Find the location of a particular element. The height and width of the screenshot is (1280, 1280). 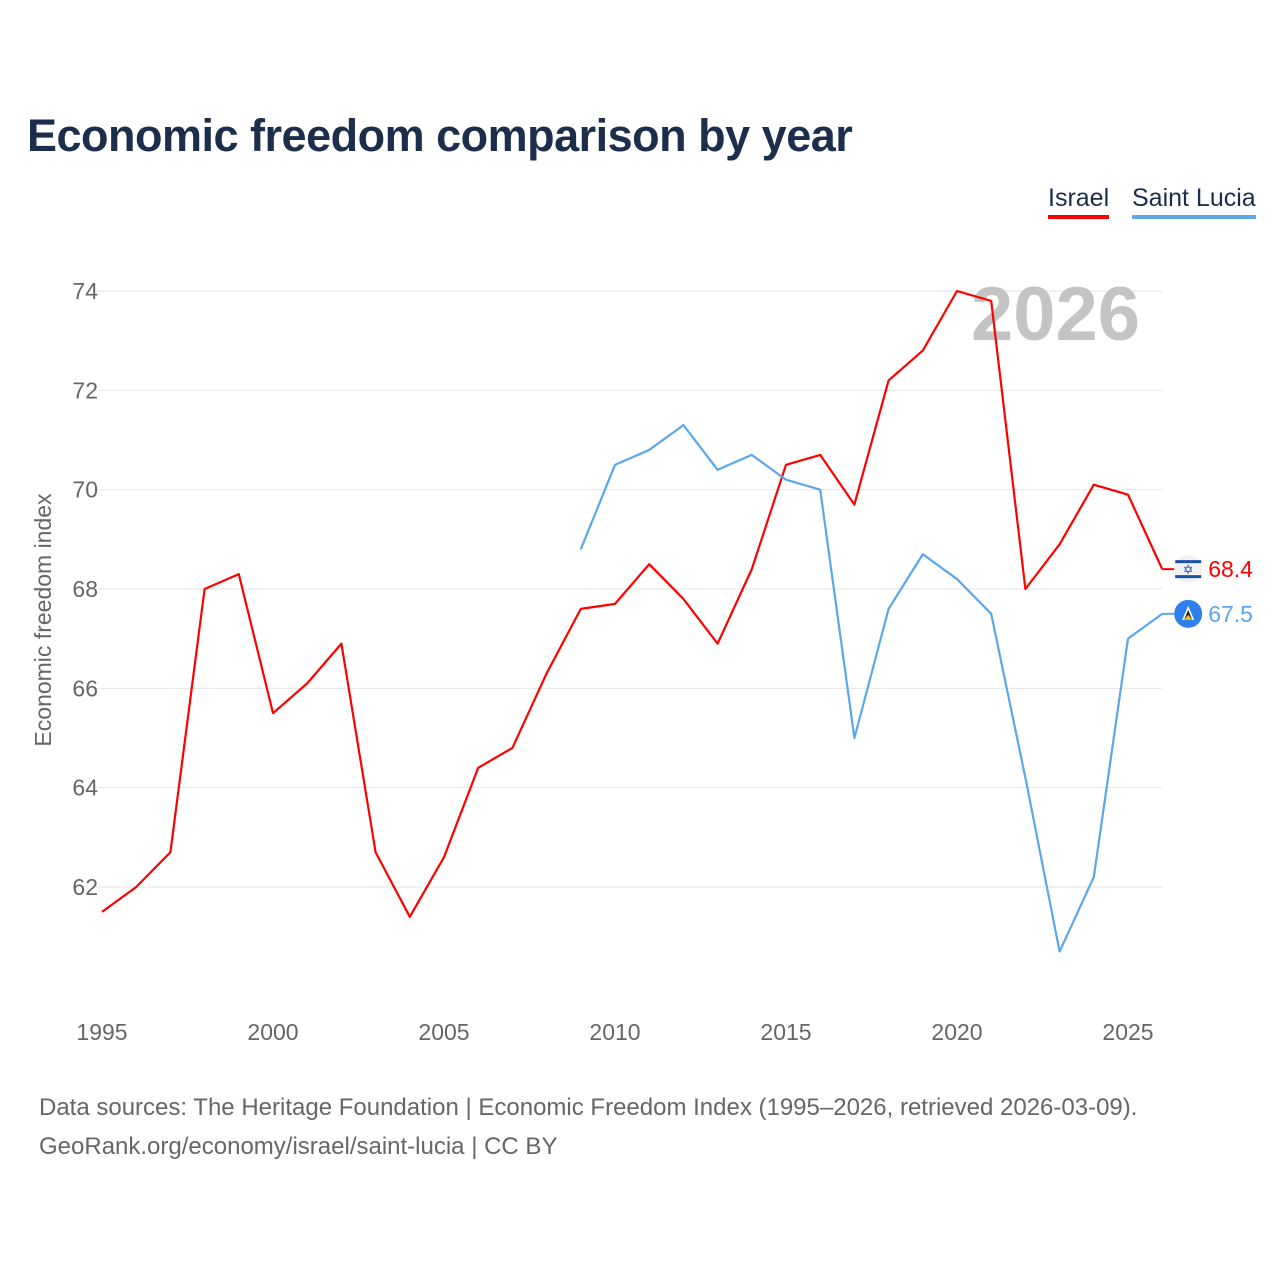

x-tick-label: 2005 is located at coordinates (443, 1032).